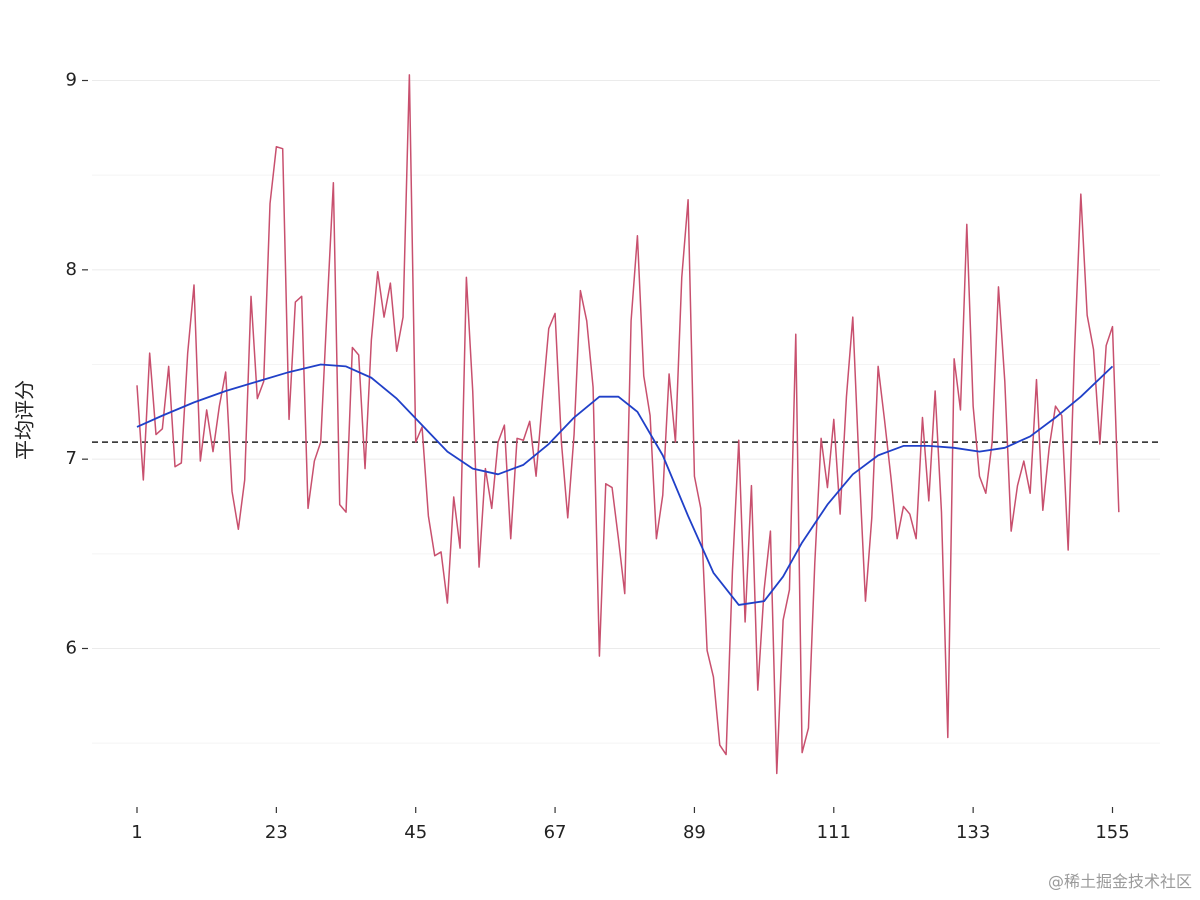 The width and height of the screenshot is (1200, 900). I want to click on x-tick-label: 89, so click(694, 832).